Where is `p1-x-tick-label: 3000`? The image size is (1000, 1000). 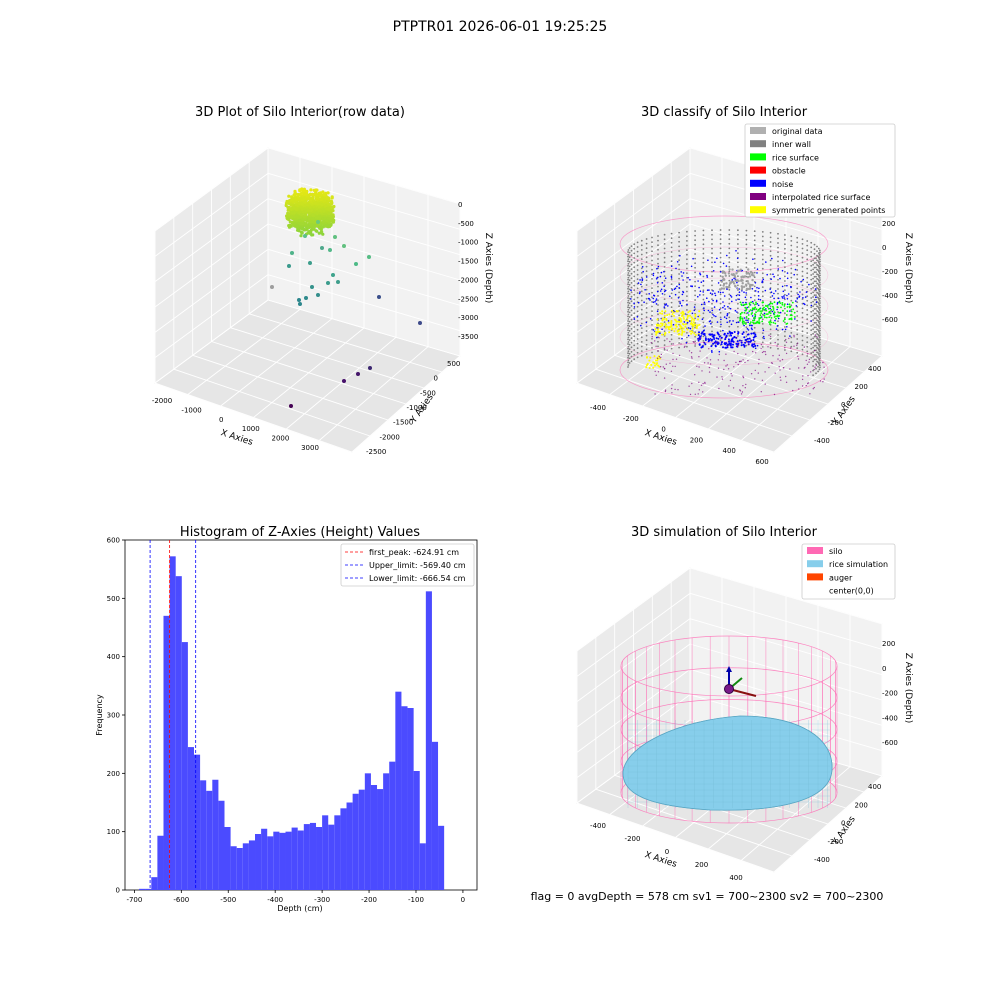
p1-x-tick-label: 3000 is located at coordinates (310, 448).